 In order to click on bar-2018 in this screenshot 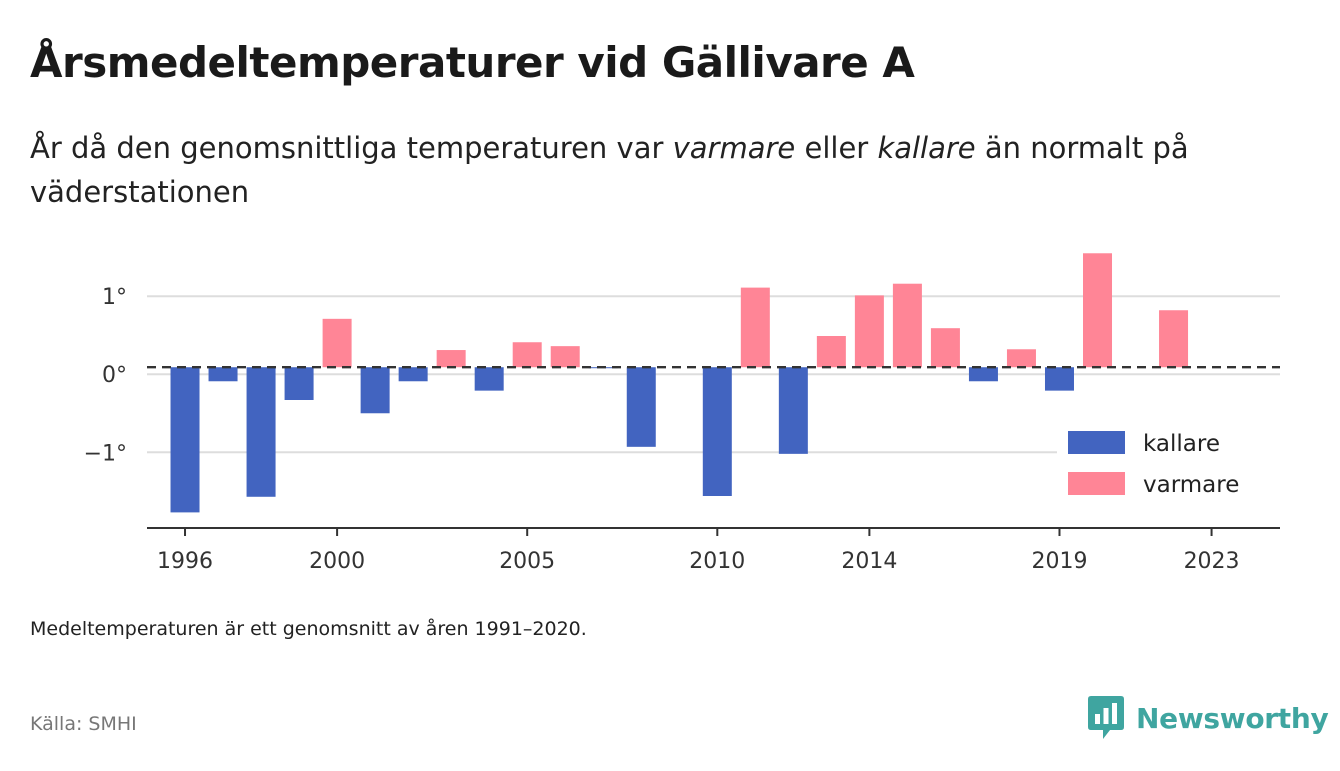, I will do `click(1021, 358)`.